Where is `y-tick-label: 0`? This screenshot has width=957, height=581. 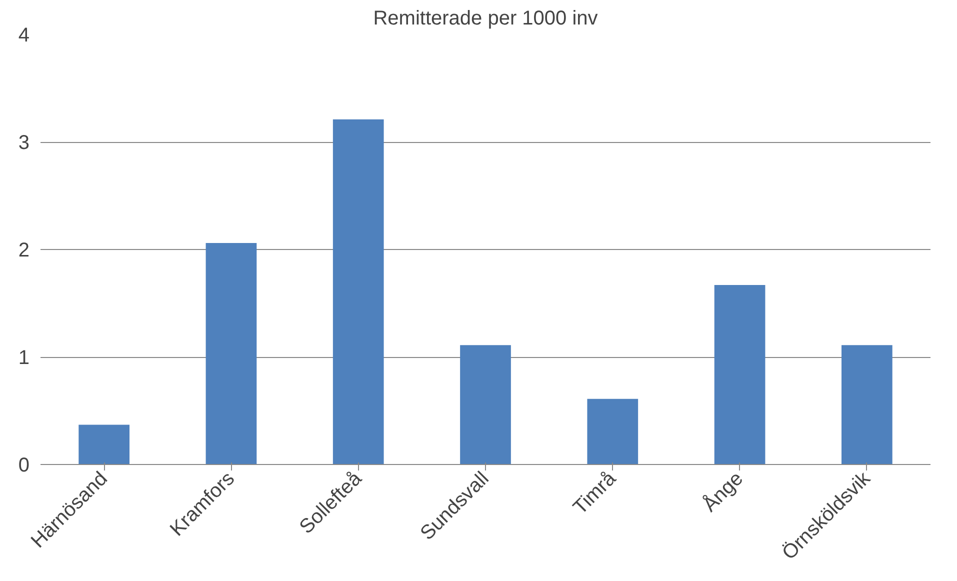
y-tick-label: 0 is located at coordinates (24, 465).